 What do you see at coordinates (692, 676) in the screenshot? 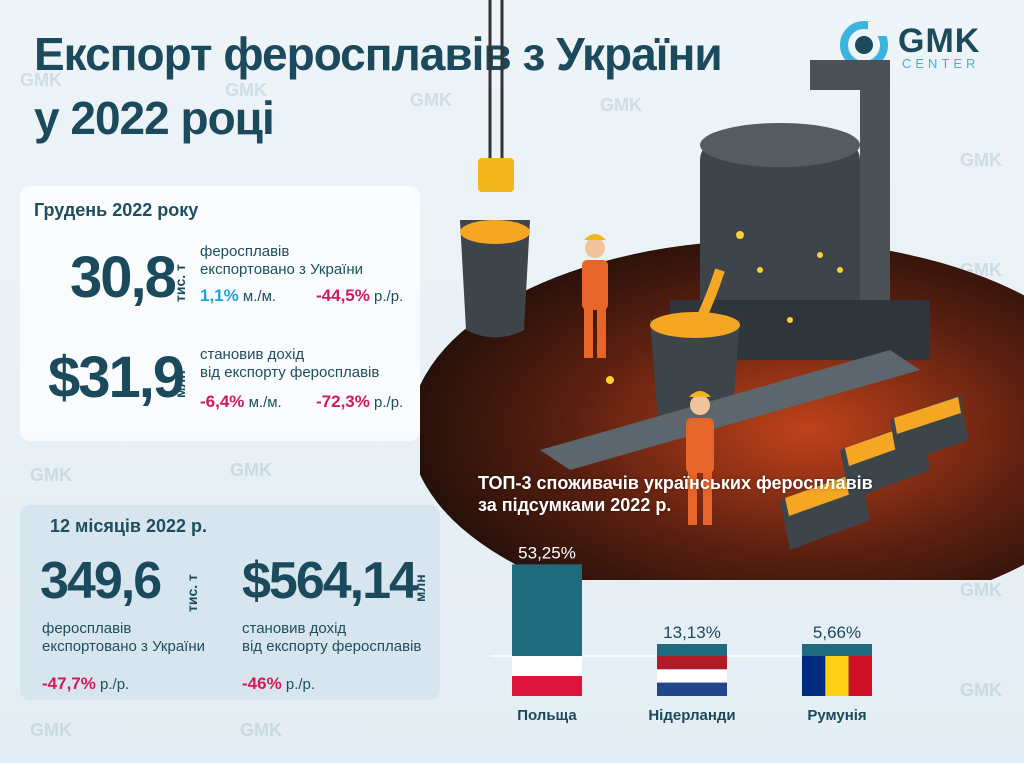
I see `netherlands-flag-icon` at bounding box center [692, 676].